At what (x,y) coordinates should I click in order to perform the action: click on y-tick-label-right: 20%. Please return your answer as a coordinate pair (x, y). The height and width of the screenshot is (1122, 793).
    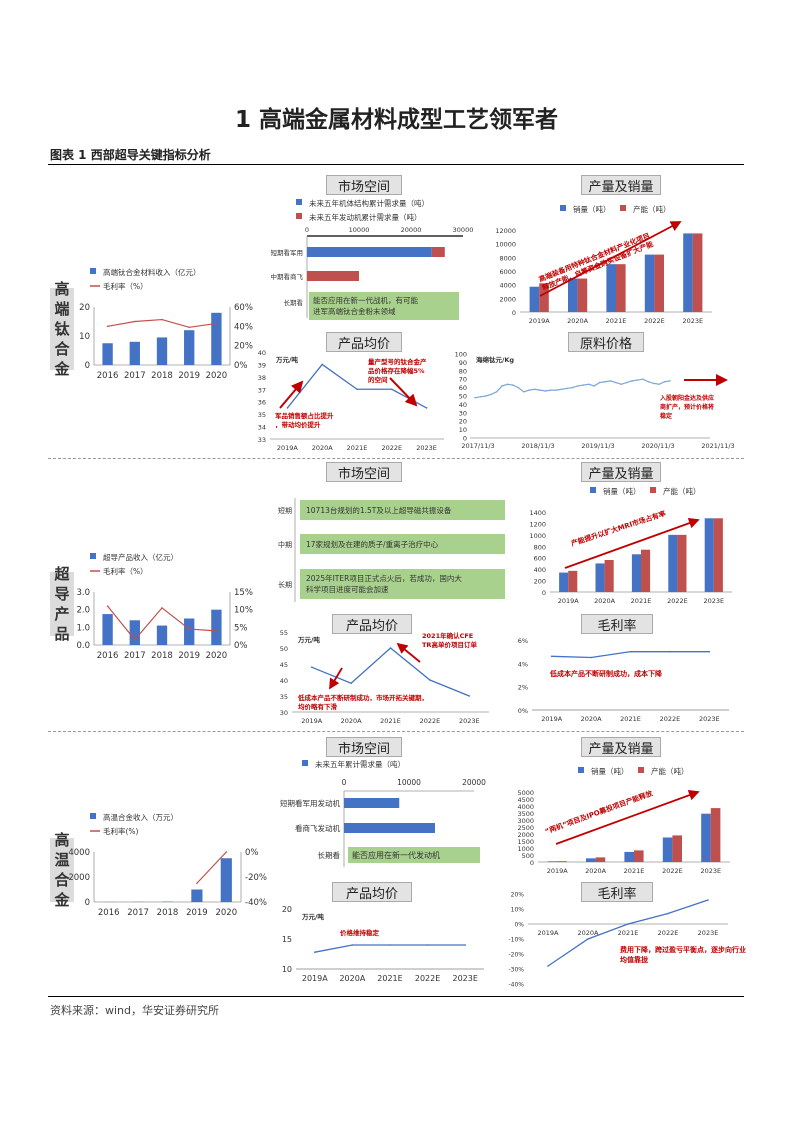
    Looking at the image, I should click on (243, 347).